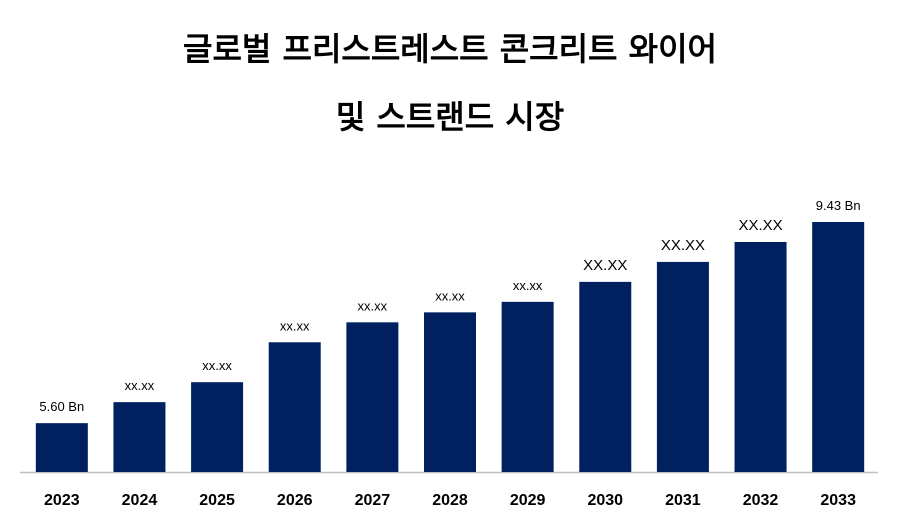 The width and height of the screenshot is (900, 525). Describe the element at coordinates (838, 500) in the screenshot. I see `x-tick-label: 2033` at that location.